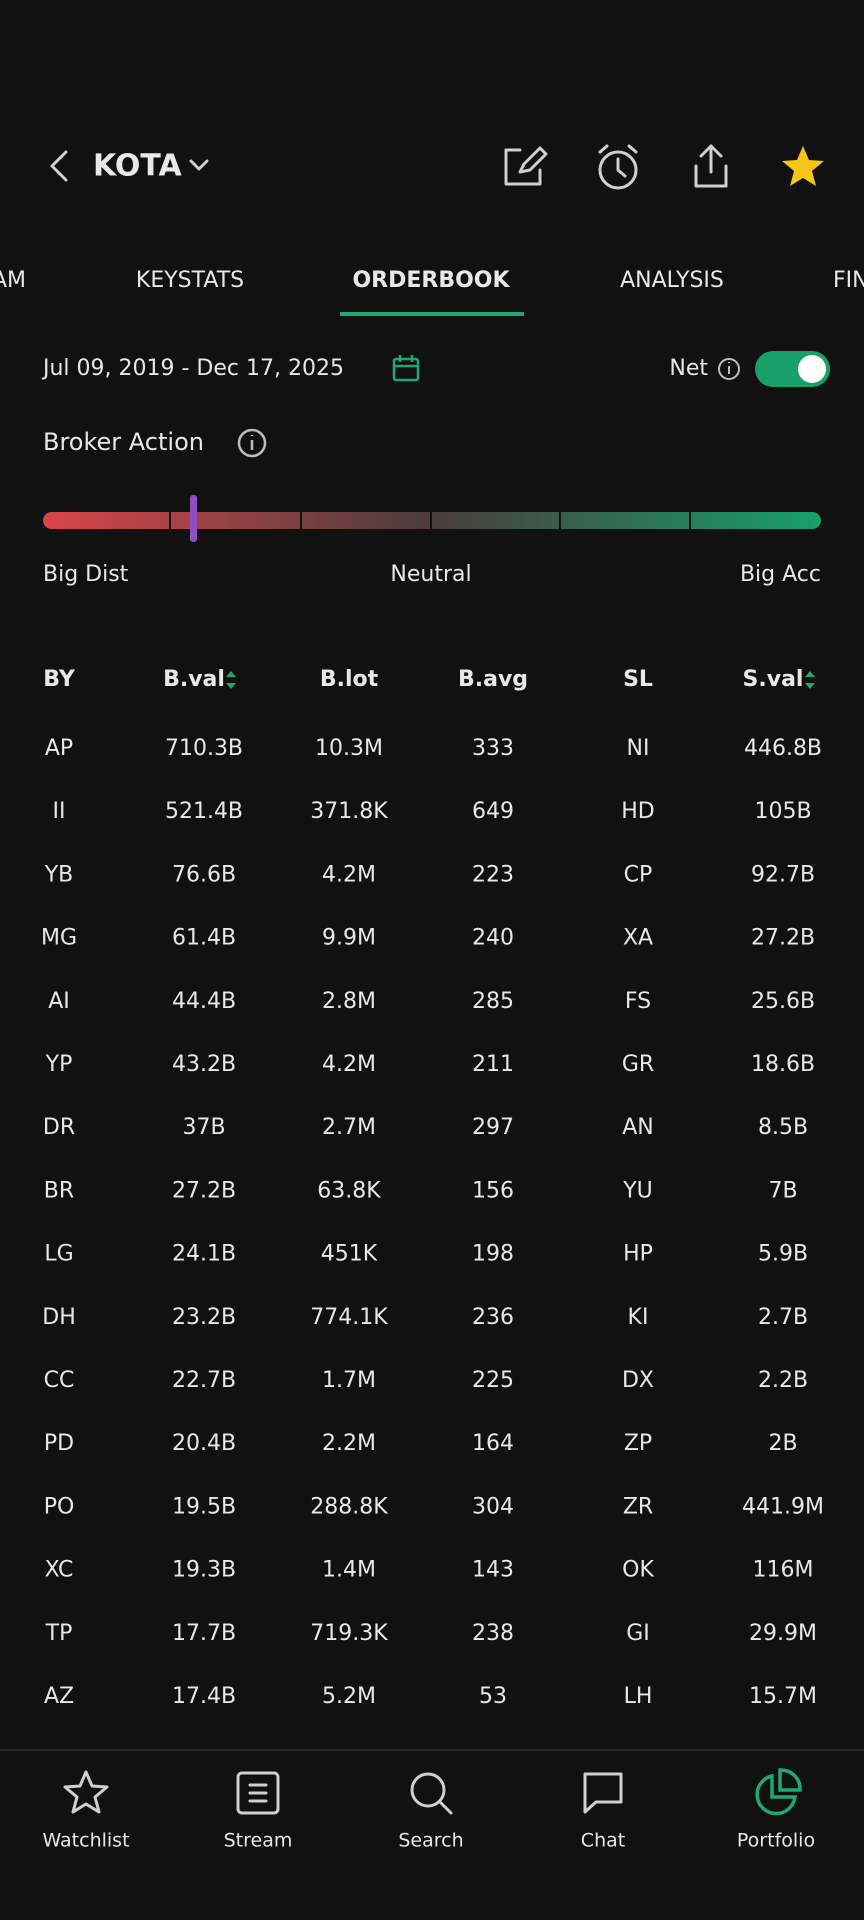 This screenshot has height=1920, width=864. What do you see at coordinates (783, 1570) in the screenshot?
I see `table-cell: 116M` at bounding box center [783, 1570].